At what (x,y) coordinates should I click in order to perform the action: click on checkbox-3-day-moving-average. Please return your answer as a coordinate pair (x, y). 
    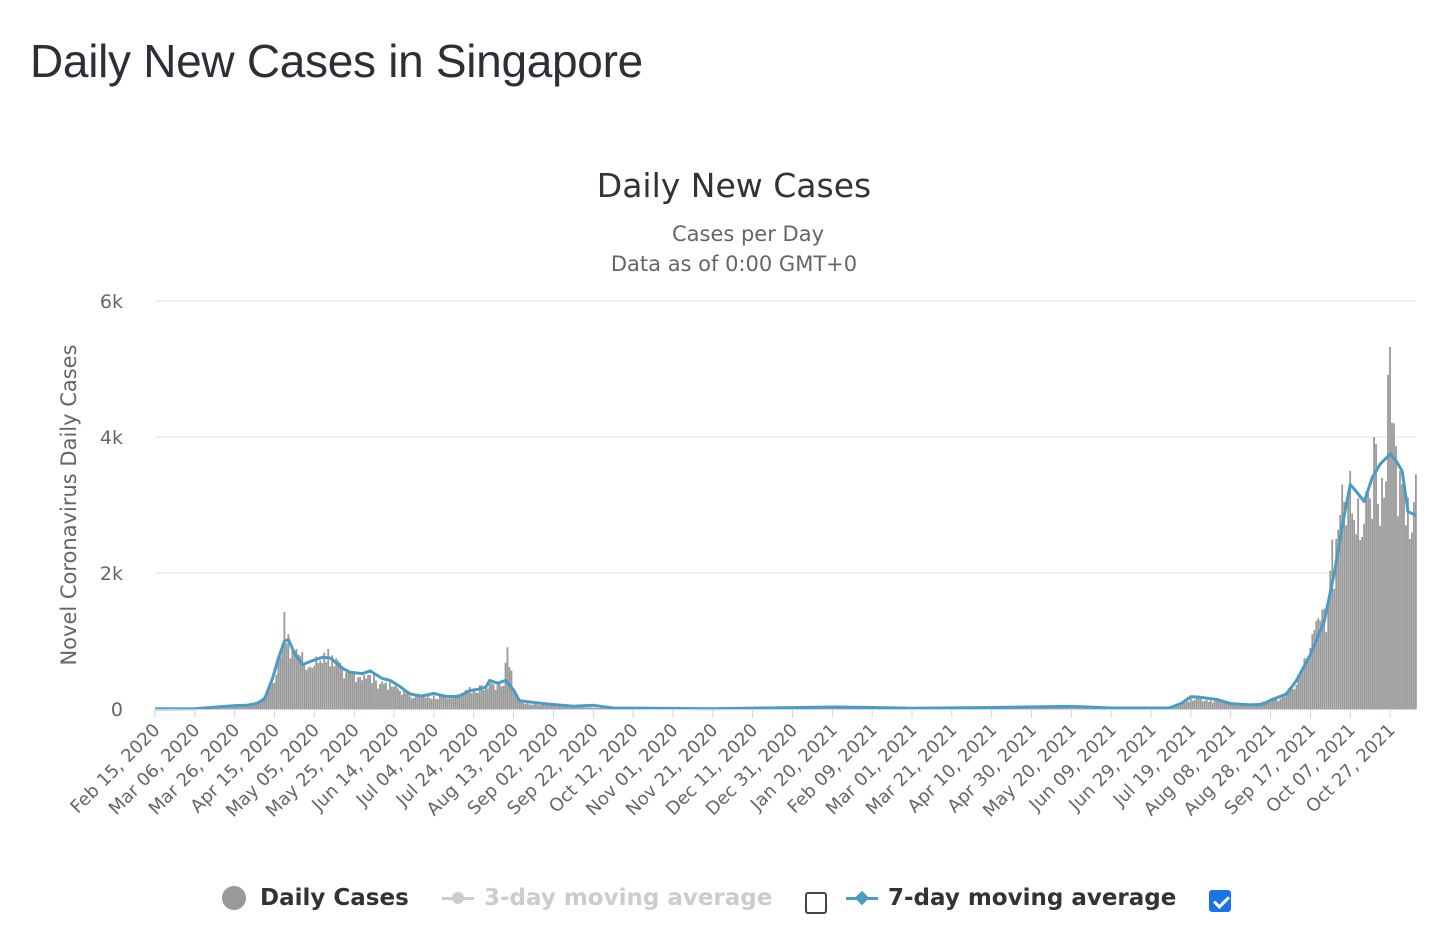
    Looking at the image, I should click on (816, 903).